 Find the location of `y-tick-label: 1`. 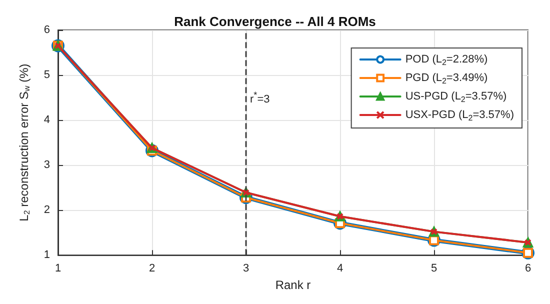

y-tick-label: 1 is located at coordinates (47, 255).